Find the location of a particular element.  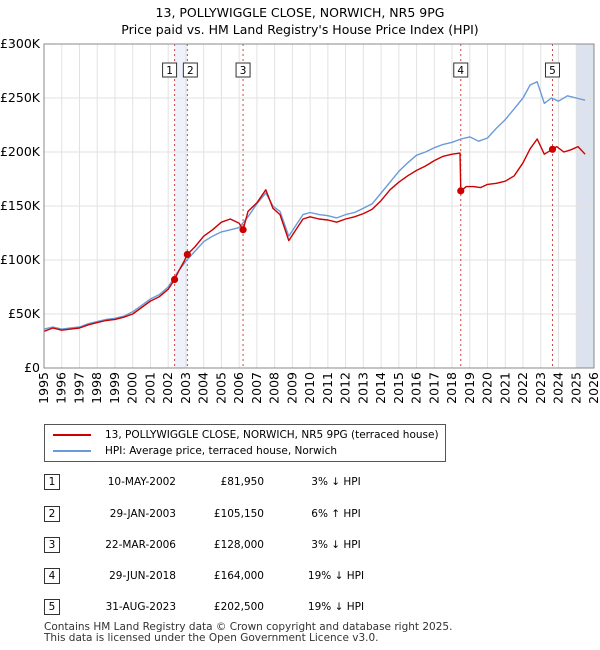

legend-swatch-hpi is located at coordinates (72, 451).